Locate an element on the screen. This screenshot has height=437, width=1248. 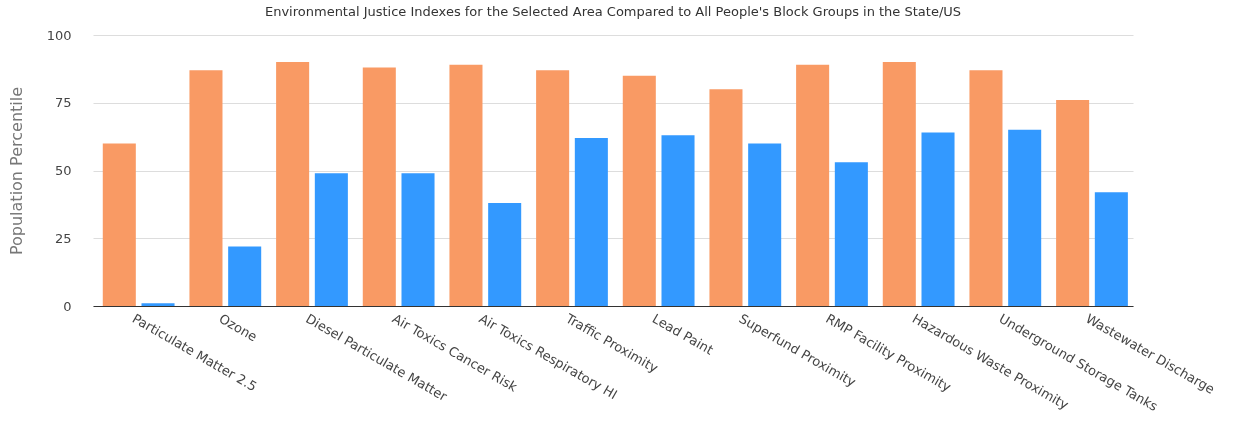
y-tick-label: 0 is located at coordinates (67, 306).